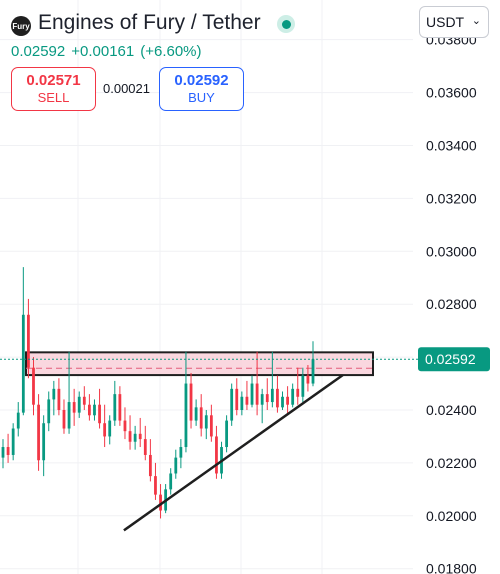 The width and height of the screenshot is (500, 574). What do you see at coordinates (476, 21) in the screenshot?
I see `chevron-down-icon: ⌄` at bounding box center [476, 21].